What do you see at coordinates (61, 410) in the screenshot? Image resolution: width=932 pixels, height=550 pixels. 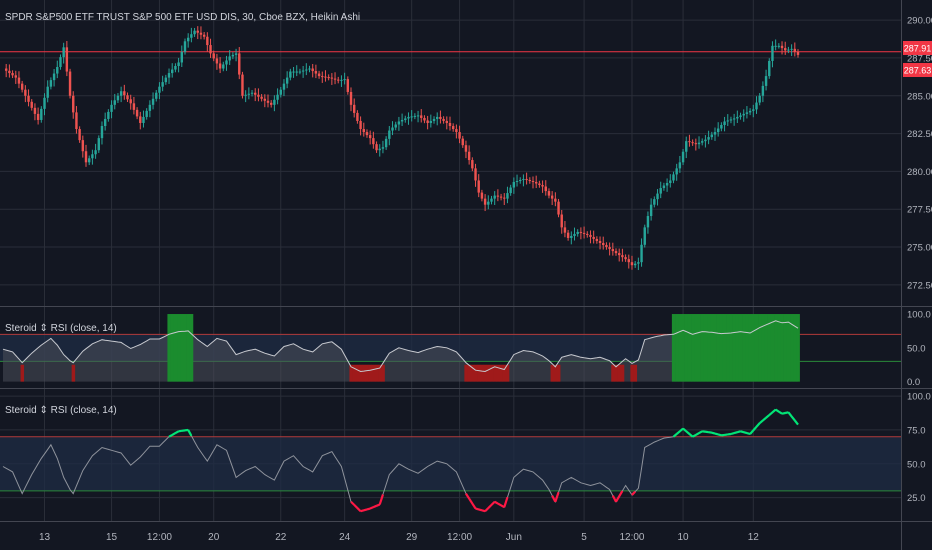 I see `rsi-pane-2-title: Steroid ⇕ RSI (close, 14)` at bounding box center [61, 410].